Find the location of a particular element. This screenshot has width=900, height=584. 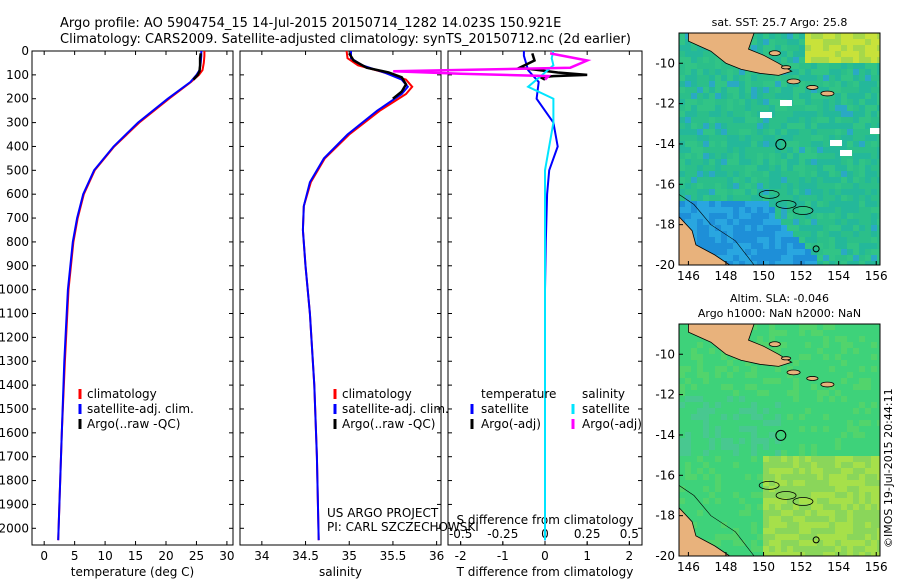

legend-title: salinity is located at coordinates (603, 394).